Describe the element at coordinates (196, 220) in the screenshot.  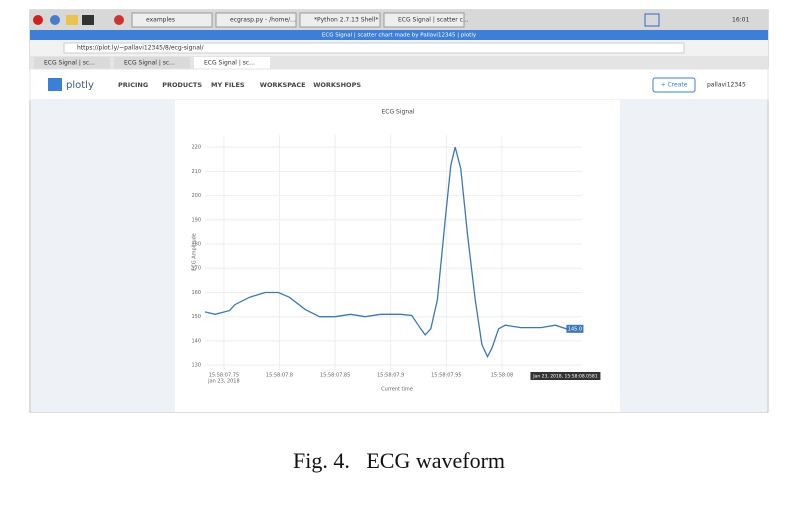
I see `y-tick-label: 190` at that location.